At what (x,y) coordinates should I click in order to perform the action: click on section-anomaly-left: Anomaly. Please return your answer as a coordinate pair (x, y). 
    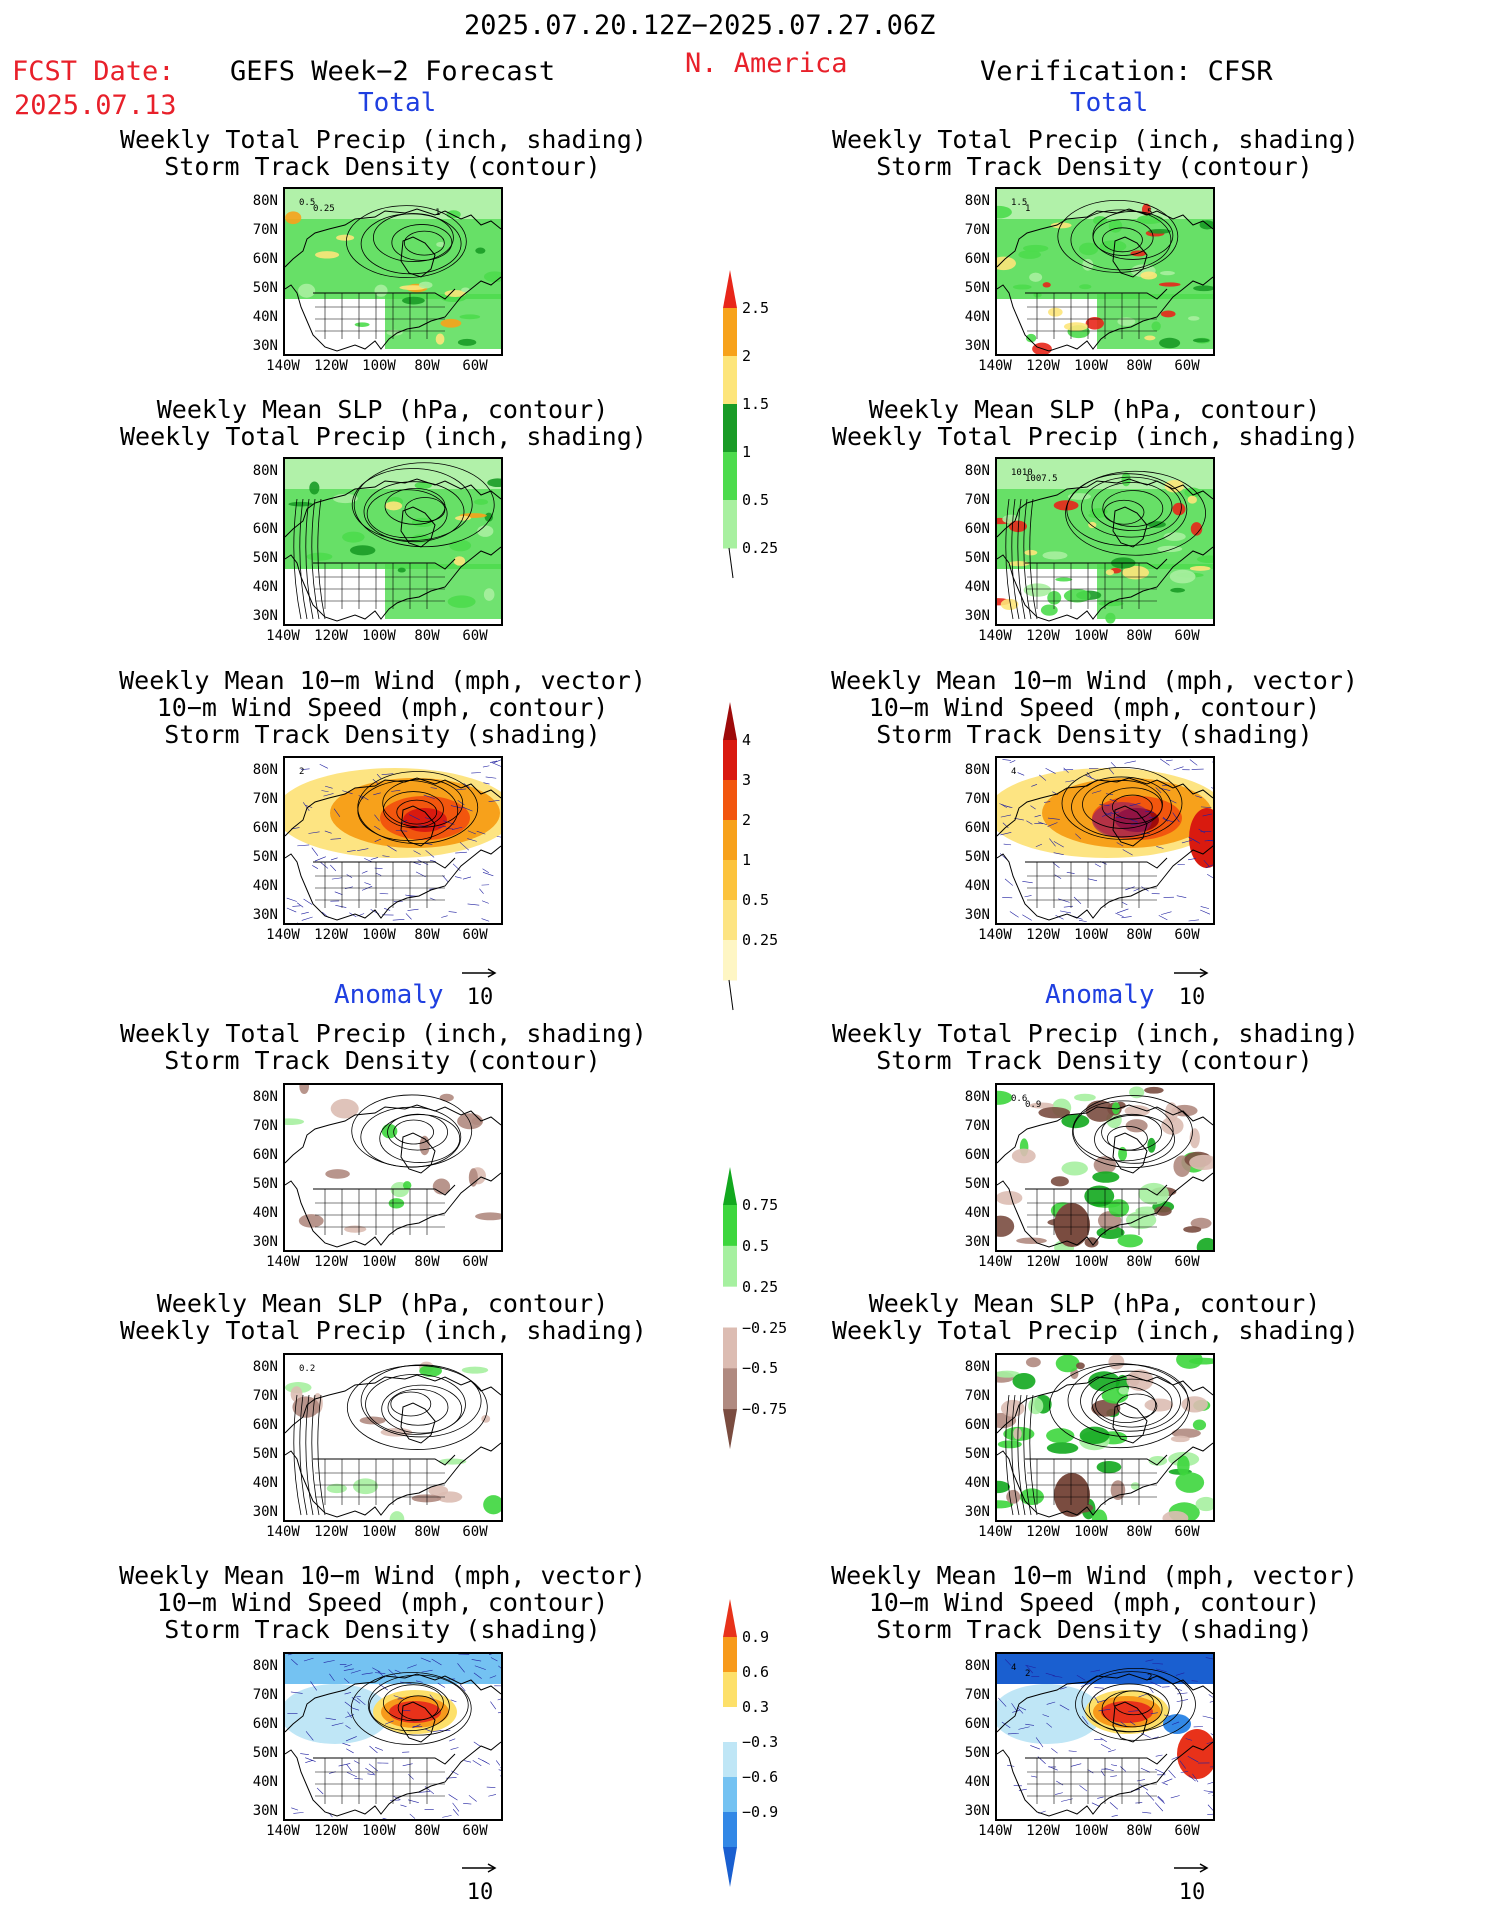
    Looking at the image, I should click on (389, 995).